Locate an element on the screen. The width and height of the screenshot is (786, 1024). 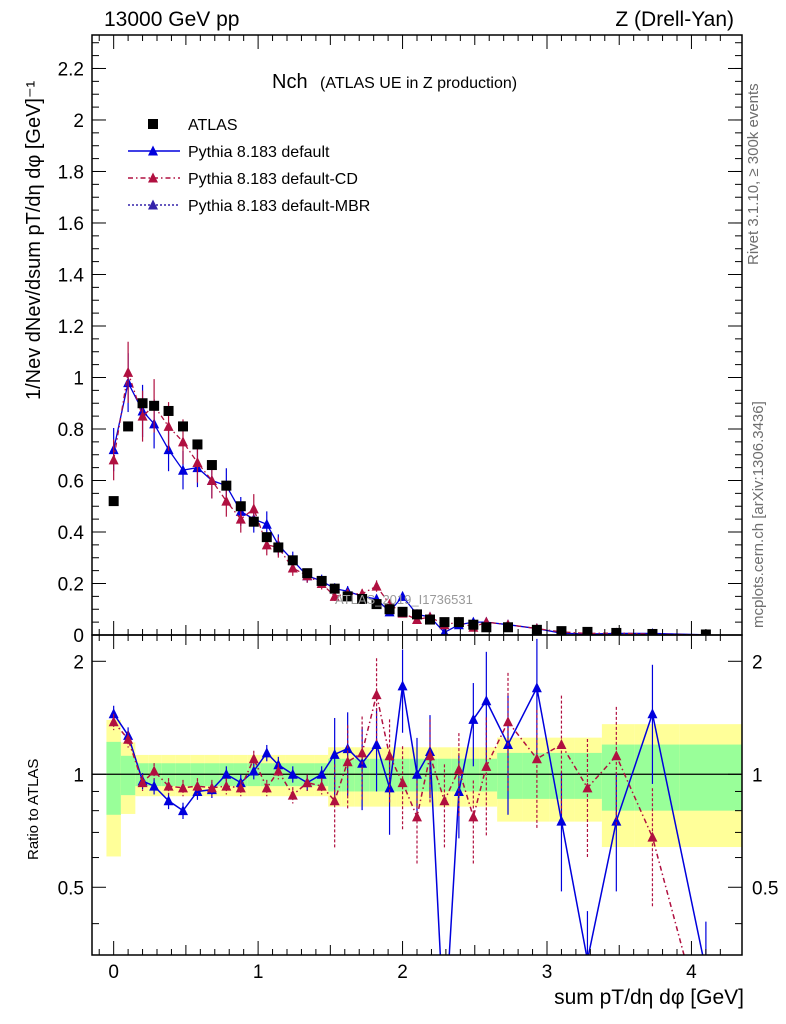
ratio-y-tick-label: 2 is located at coordinates (78, 662).